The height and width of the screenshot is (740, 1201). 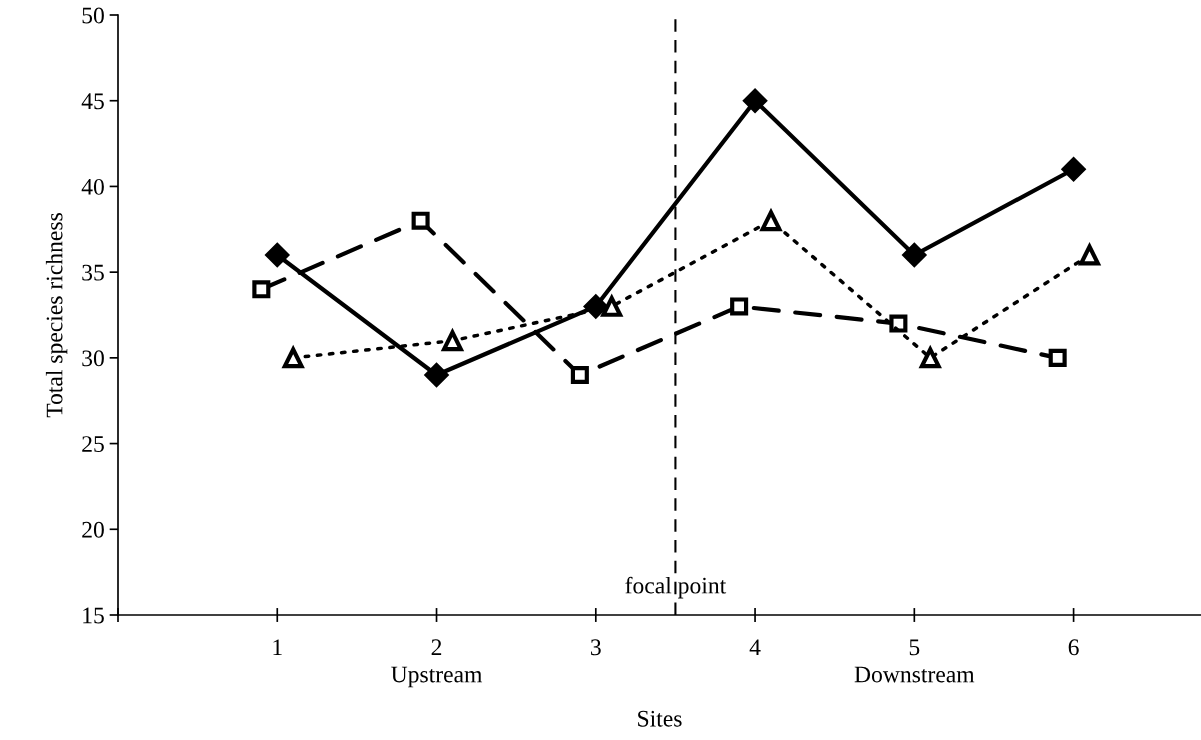 What do you see at coordinates (914, 647) in the screenshot?
I see `x-tick-label: 5` at bounding box center [914, 647].